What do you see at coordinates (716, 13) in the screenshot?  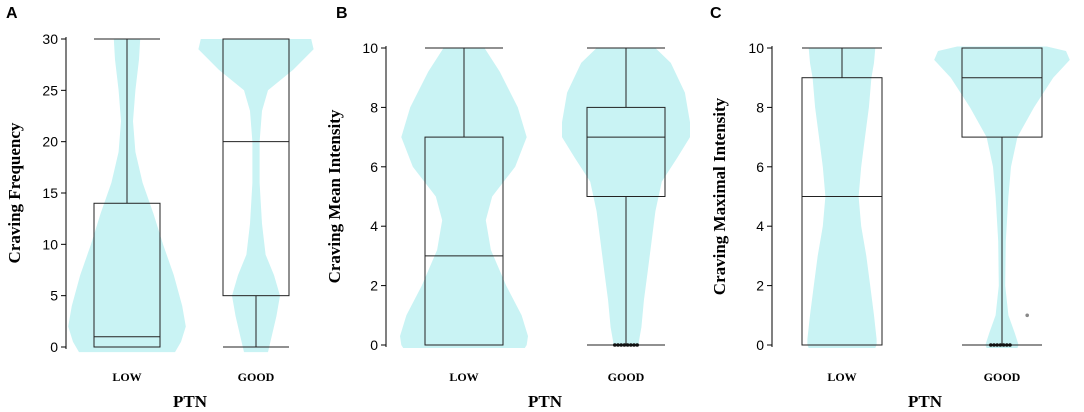 I see `panel-letter: C` at bounding box center [716, 13].